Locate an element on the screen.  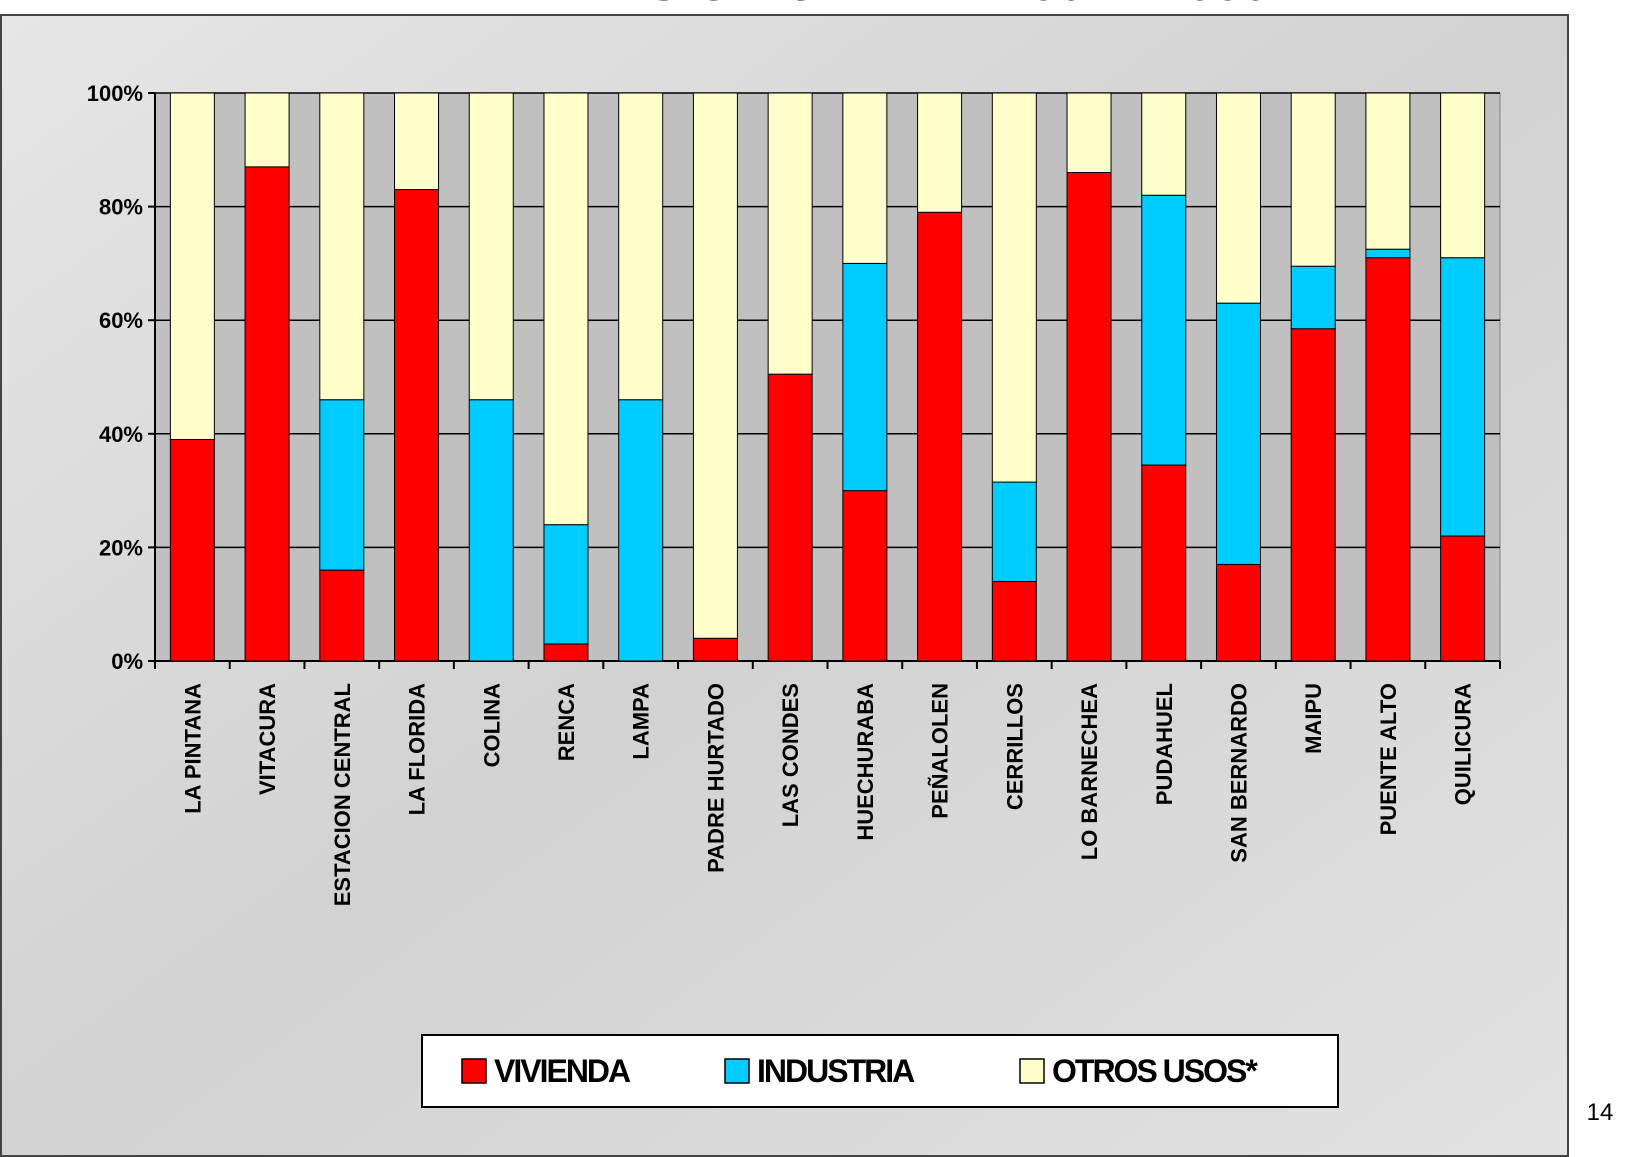
y-tick-label: 100% is located at coordinates (115, 93).